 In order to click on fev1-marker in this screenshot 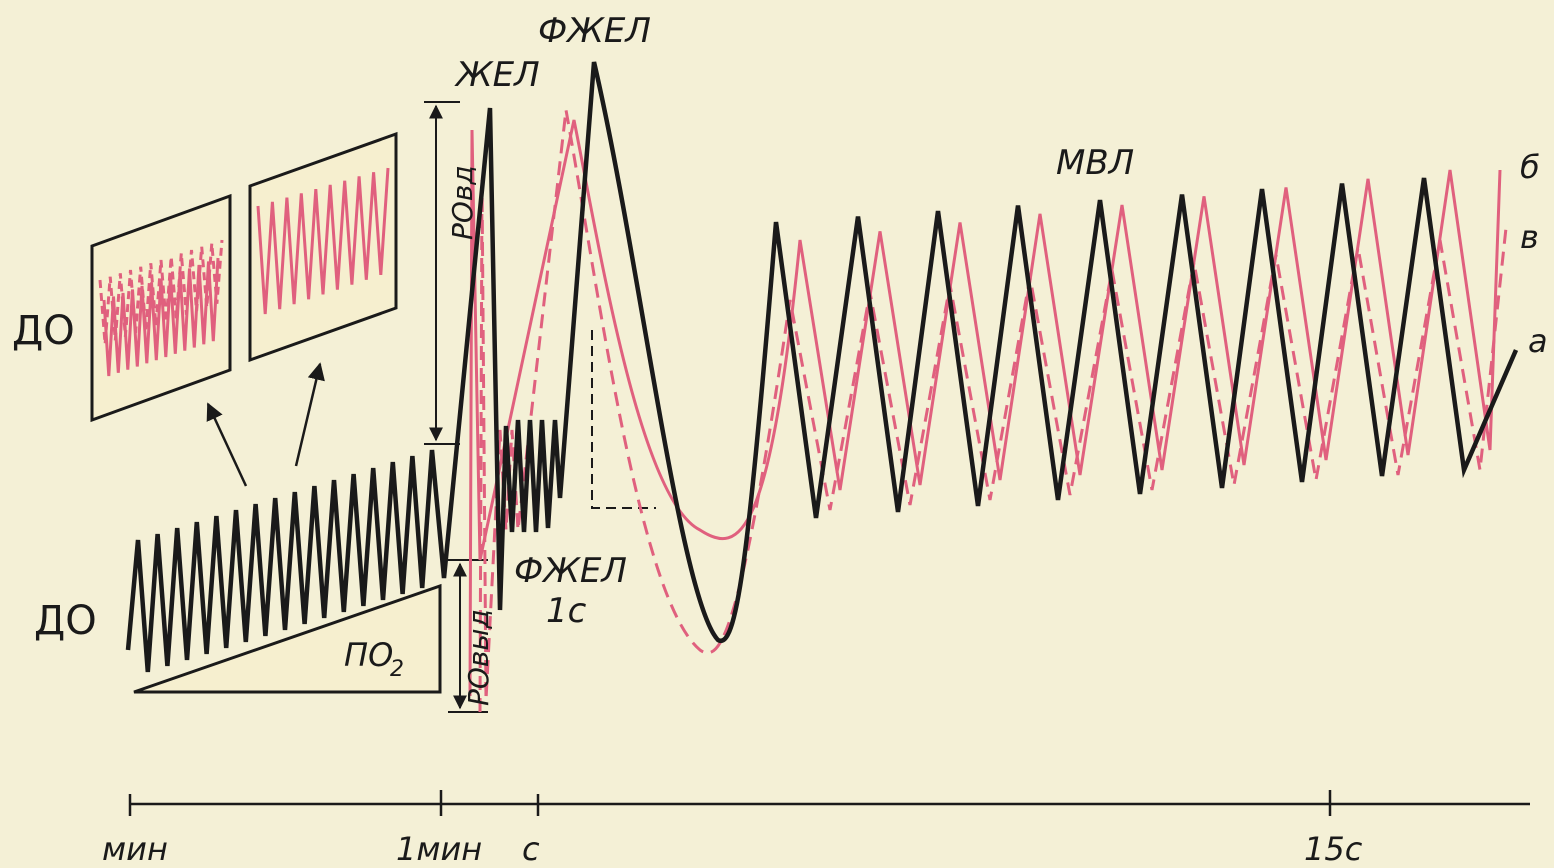, I will do `click(623, 419)`.